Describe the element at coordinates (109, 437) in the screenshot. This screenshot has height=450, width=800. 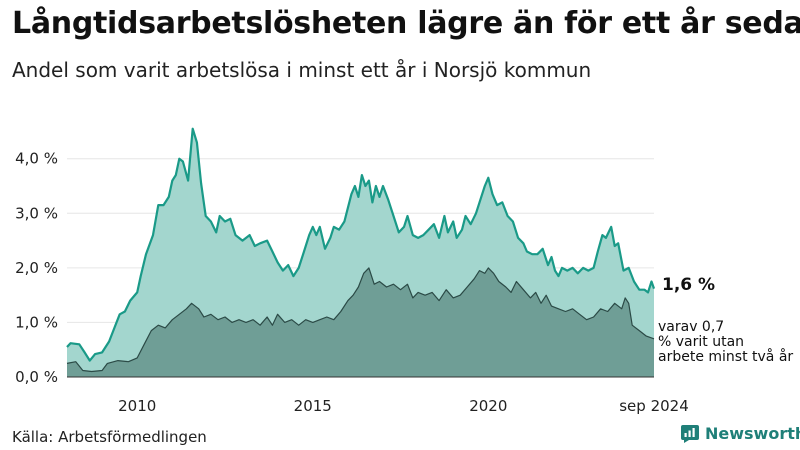
I see `source-note: Källa: Arbetsförmedlingen` at that location.